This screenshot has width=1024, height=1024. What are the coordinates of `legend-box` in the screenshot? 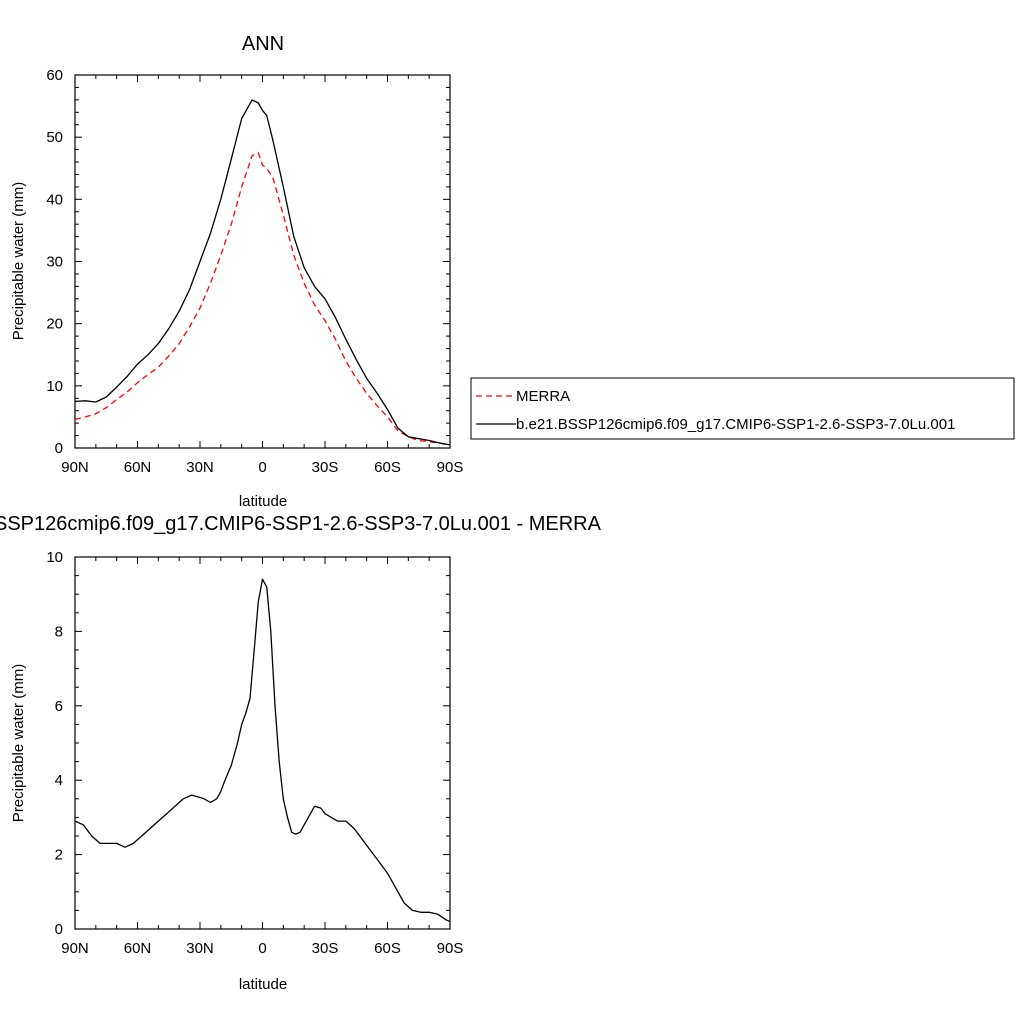 It's located at (742, 408).